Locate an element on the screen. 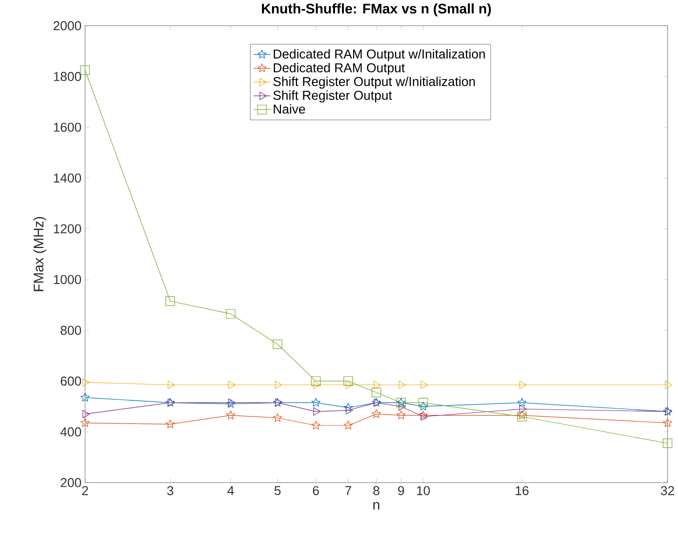  y-tick-label: 800 is located at coordinates (71, 330).